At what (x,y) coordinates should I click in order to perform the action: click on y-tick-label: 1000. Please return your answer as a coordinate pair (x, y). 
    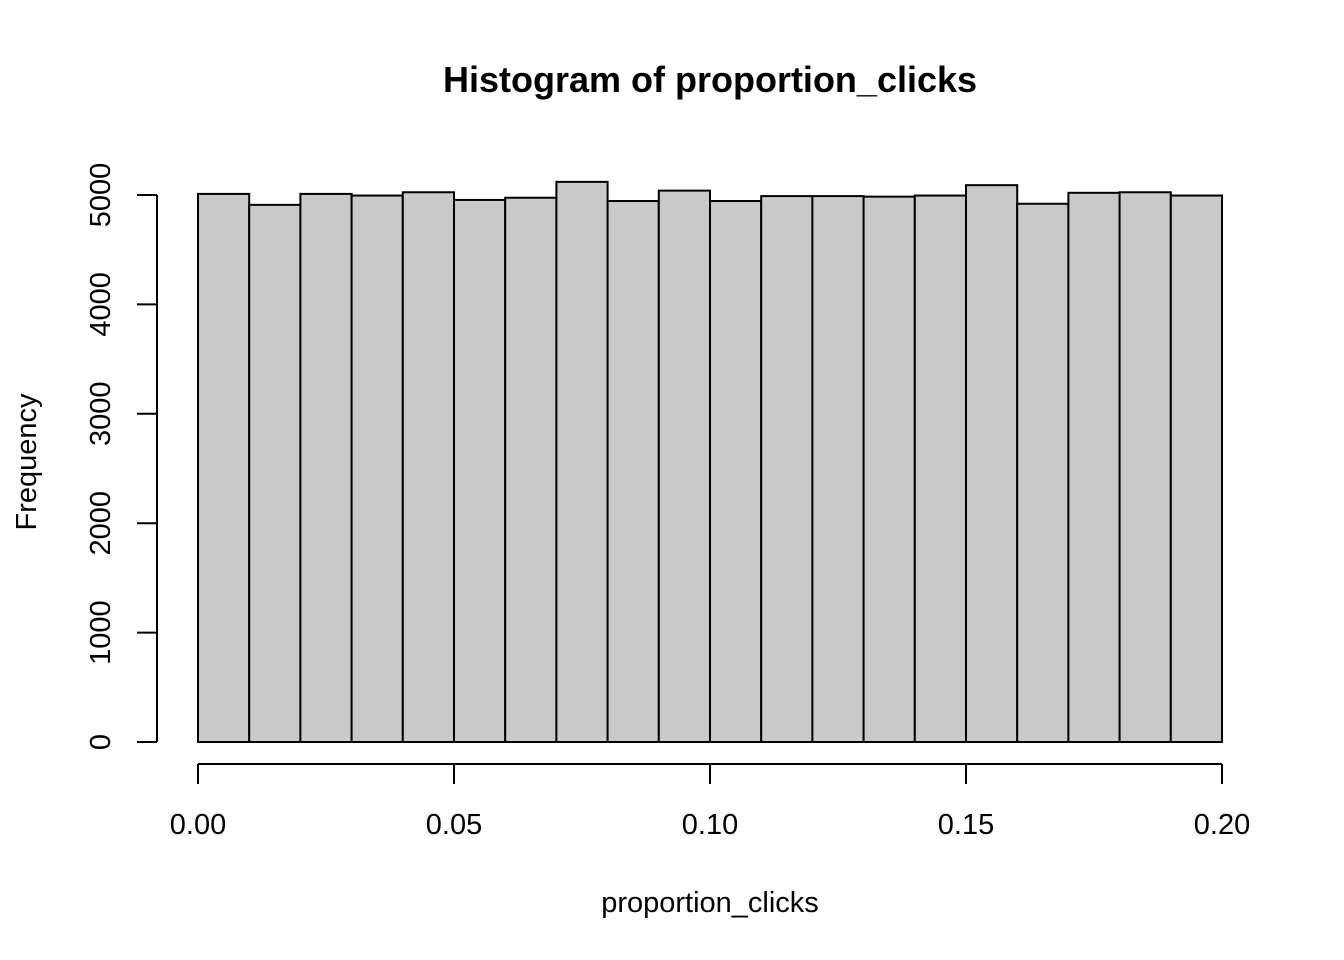
    Looking at the image, I should click on (101, 632).